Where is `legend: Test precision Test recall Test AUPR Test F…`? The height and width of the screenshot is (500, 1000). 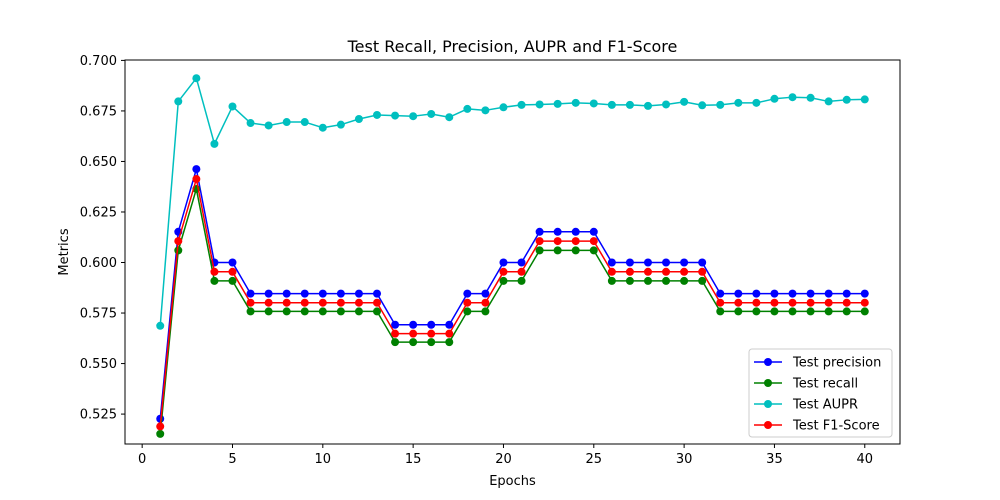
legend: Test precision Test recall Test AUPR Test F… is located at coordinates (820, 393).